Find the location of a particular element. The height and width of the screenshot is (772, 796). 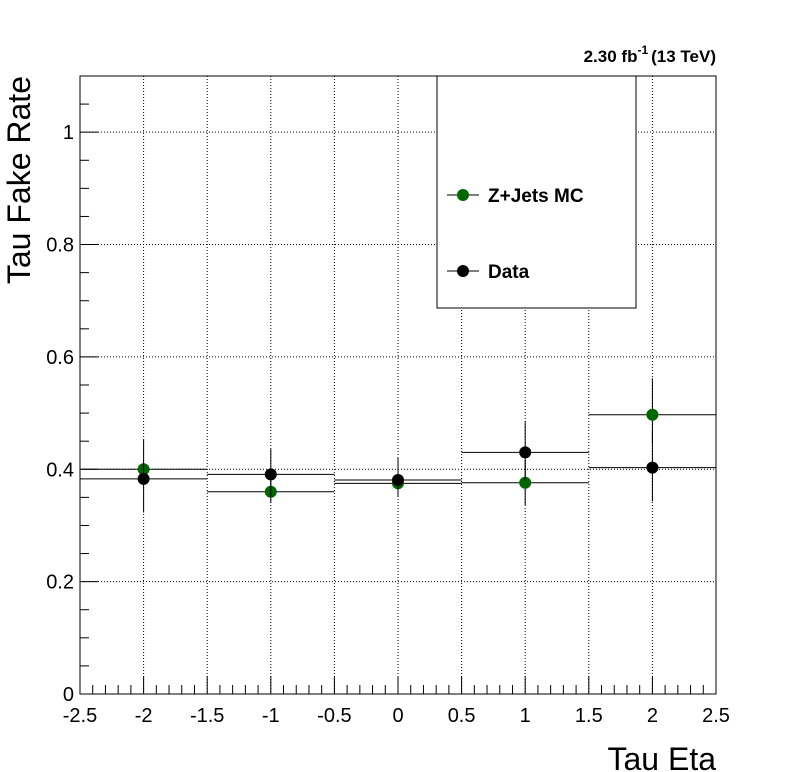

x-tick-label: -0.5 is located at coordinates (334, 716).